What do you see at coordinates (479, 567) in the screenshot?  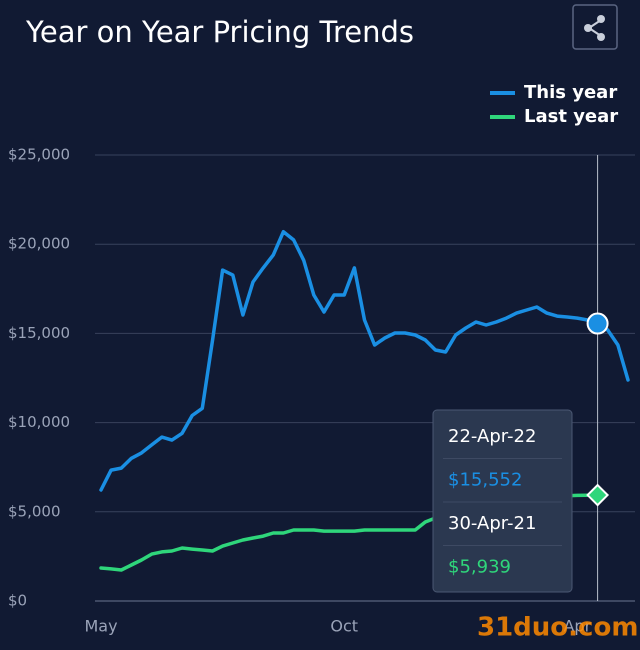 I see `tooltip-value: $5,939` at bounding box center [479, 567].